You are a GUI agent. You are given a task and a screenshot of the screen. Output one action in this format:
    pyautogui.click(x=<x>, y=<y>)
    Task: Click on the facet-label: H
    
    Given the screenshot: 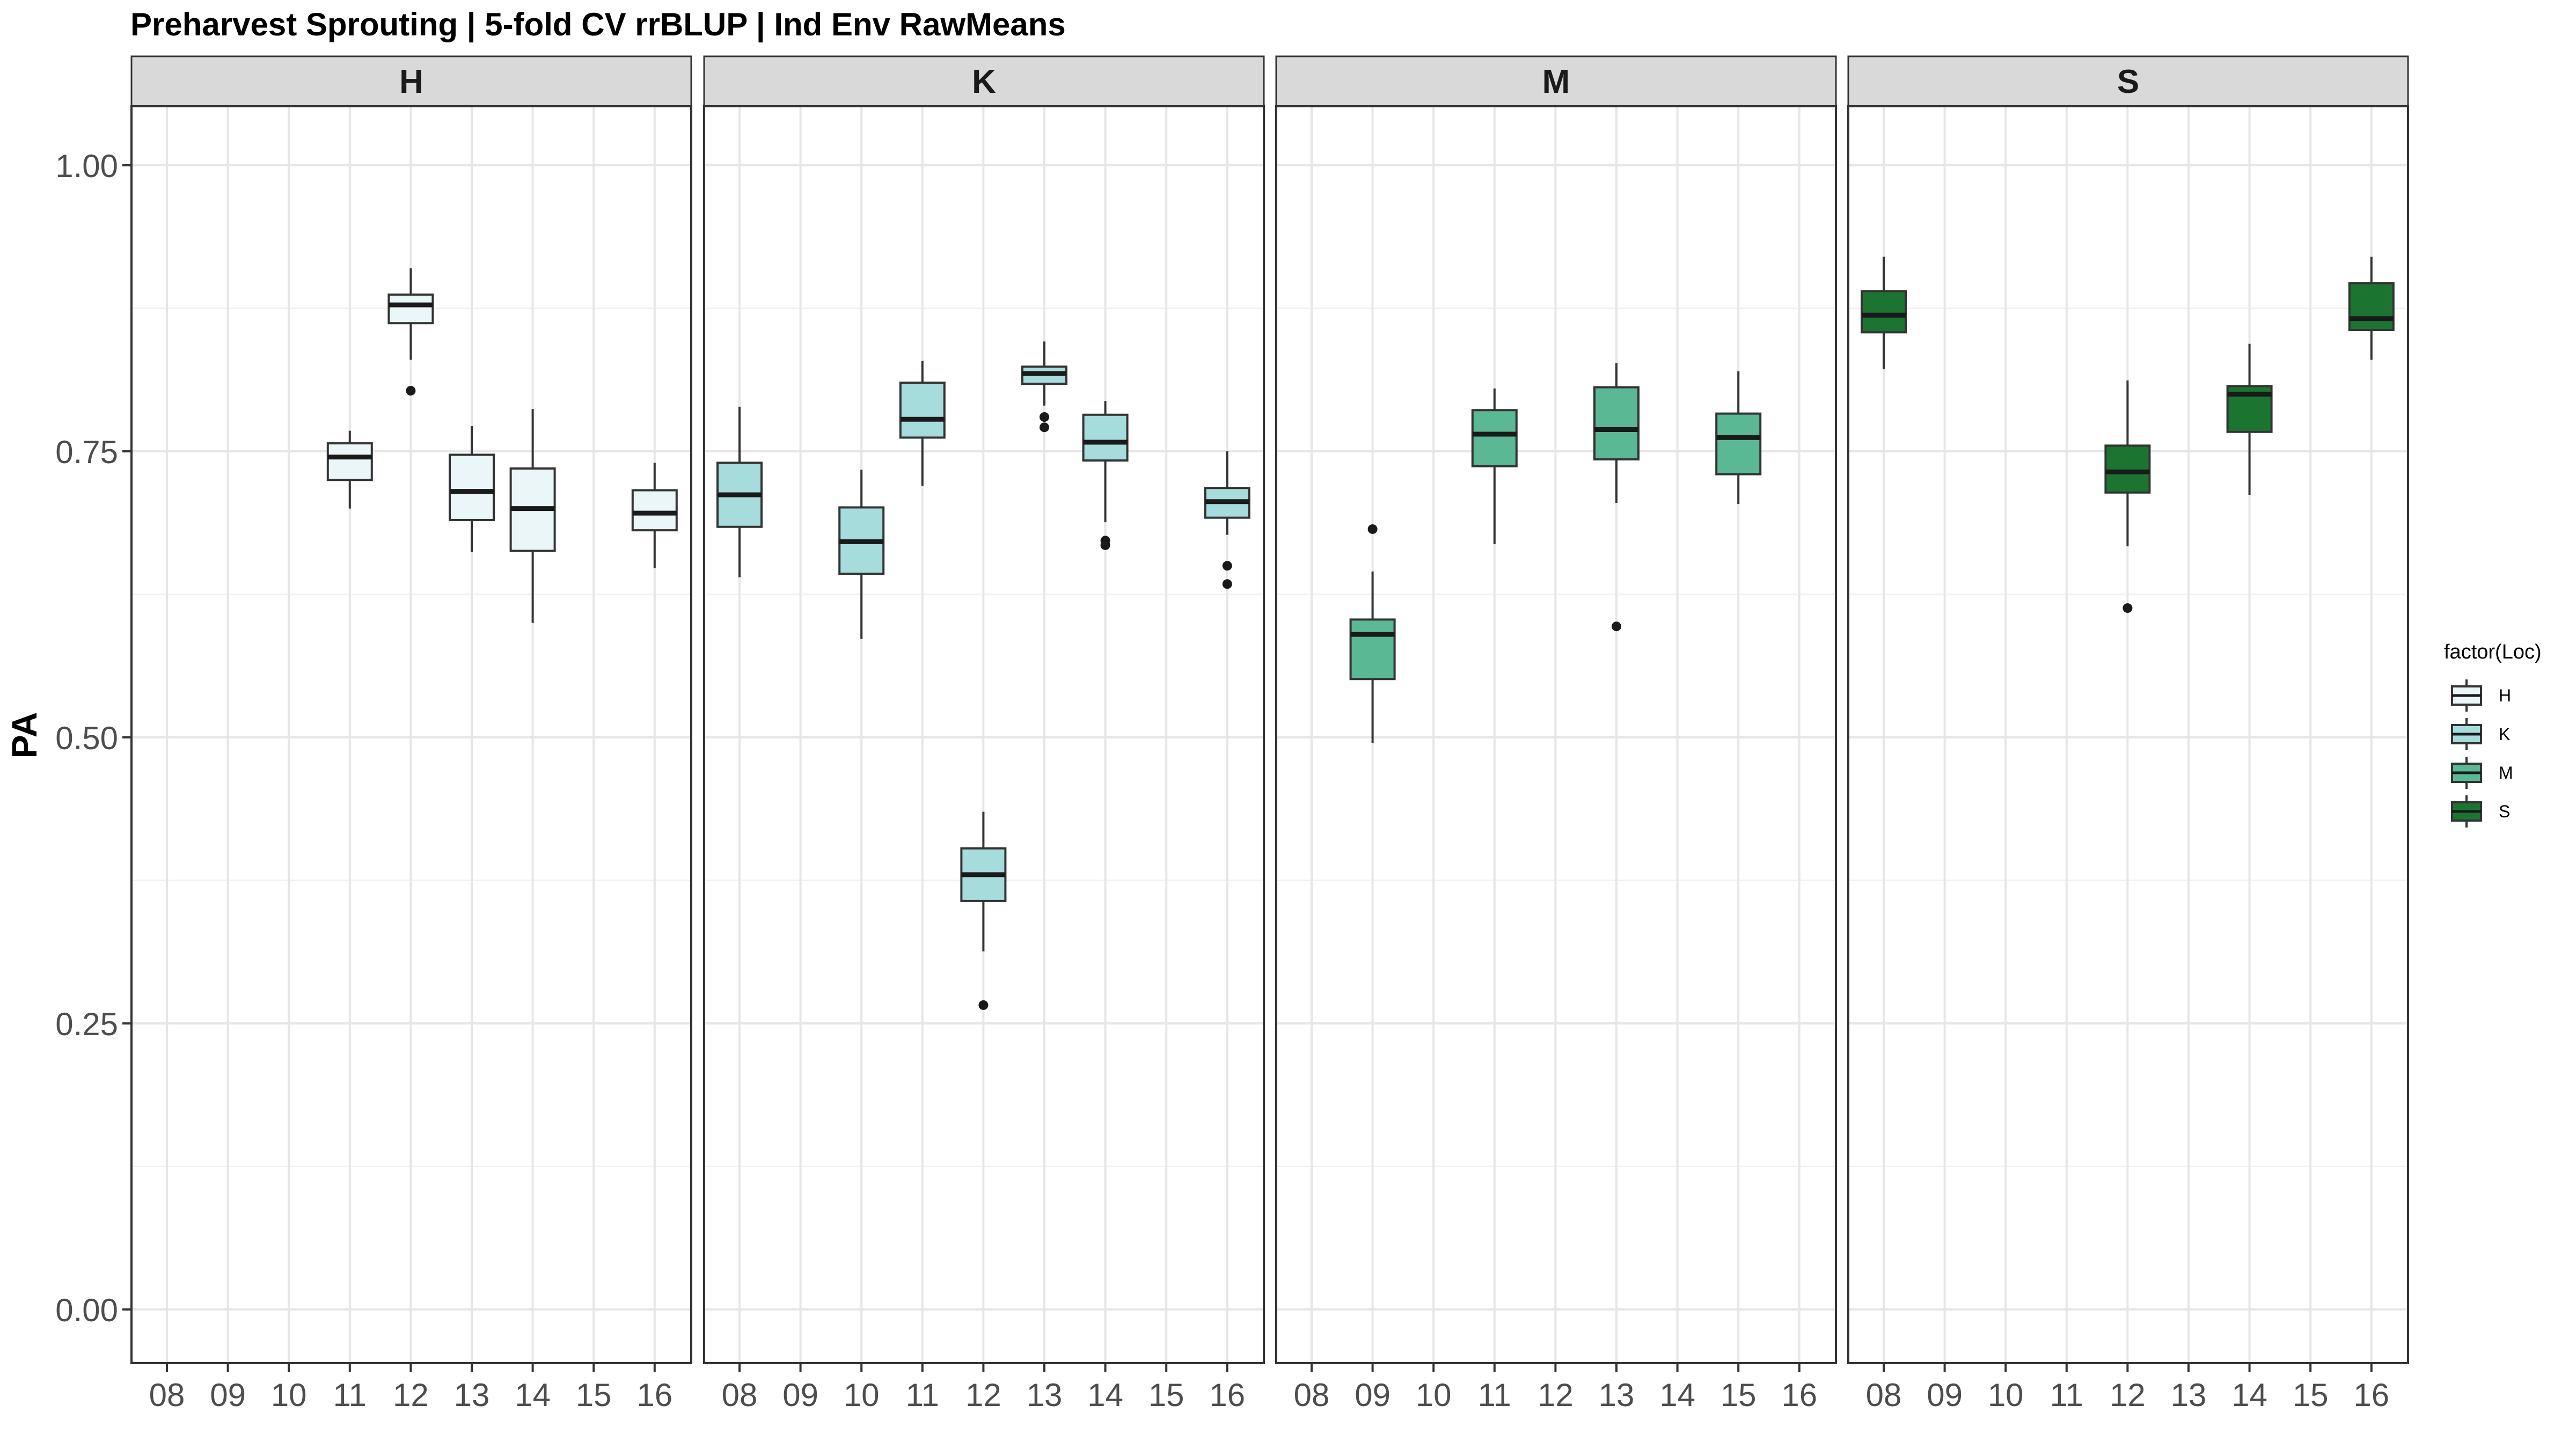 What is the action you would take?
    pyautogui.click(x=411, y=81)
    